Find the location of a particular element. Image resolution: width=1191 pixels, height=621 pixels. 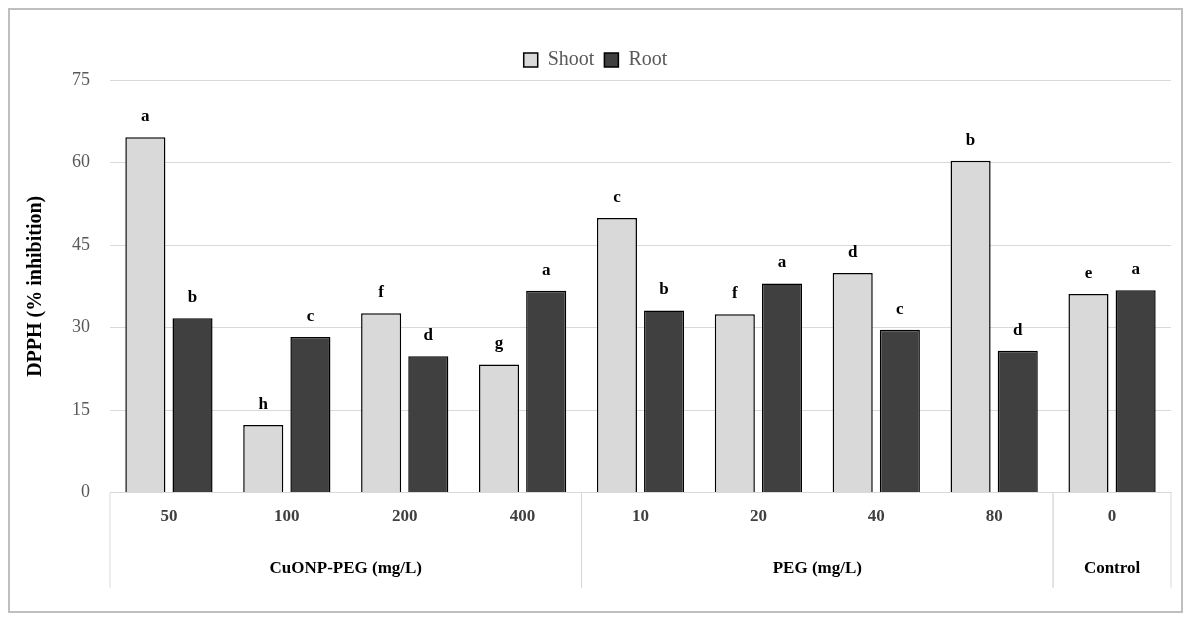

y-tick-label: 15 is located at coordinates (81, 408).